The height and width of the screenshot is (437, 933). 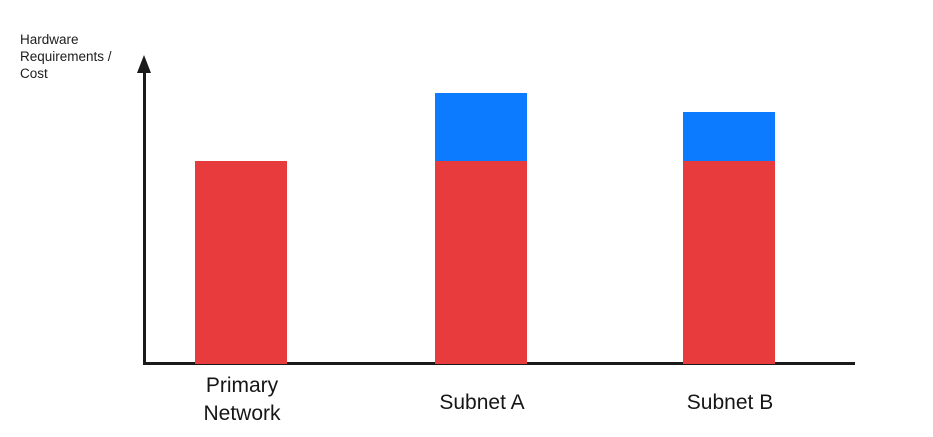 What do you see at coordinates (242, 399) in the screenshot?
I see `x-axis-label-primary-network: Primary Network` at bounding box center [242, 399].